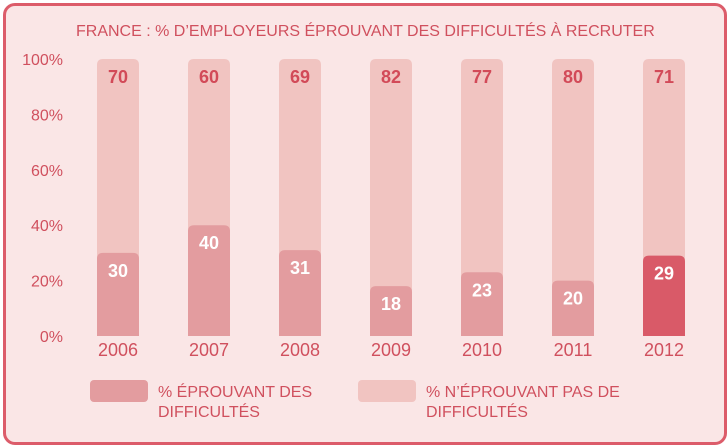  I want to click on data-label-no-difficulty: 71, so click(664, 77).